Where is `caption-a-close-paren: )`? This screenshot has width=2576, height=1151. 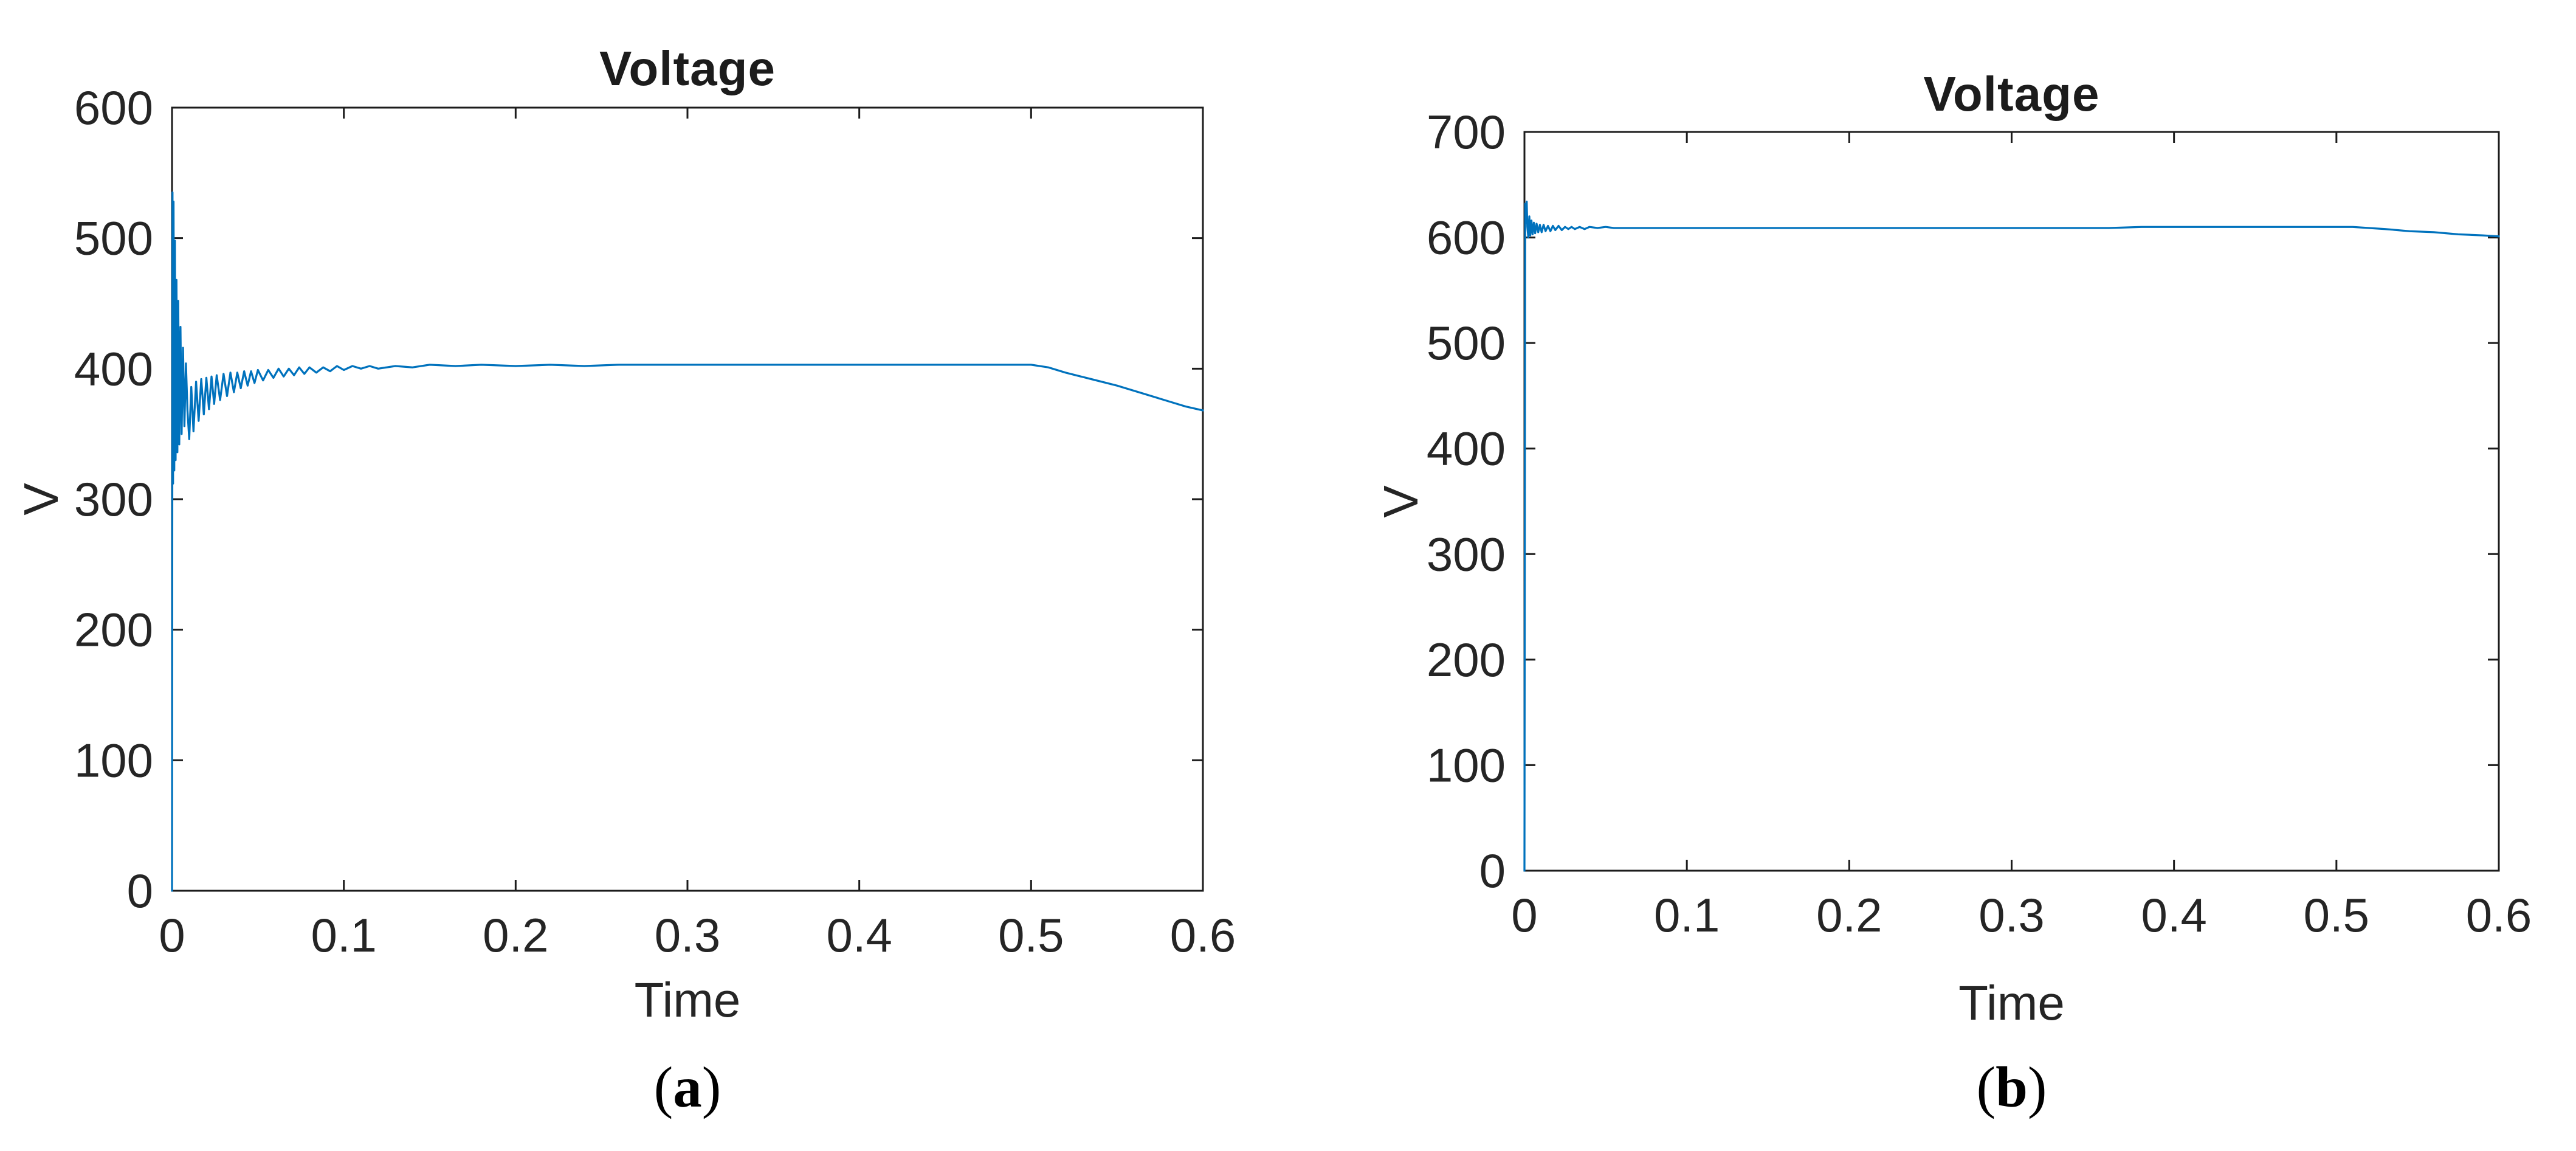
caption-a-close-paren: ) is located at coordinates (711, 1087).